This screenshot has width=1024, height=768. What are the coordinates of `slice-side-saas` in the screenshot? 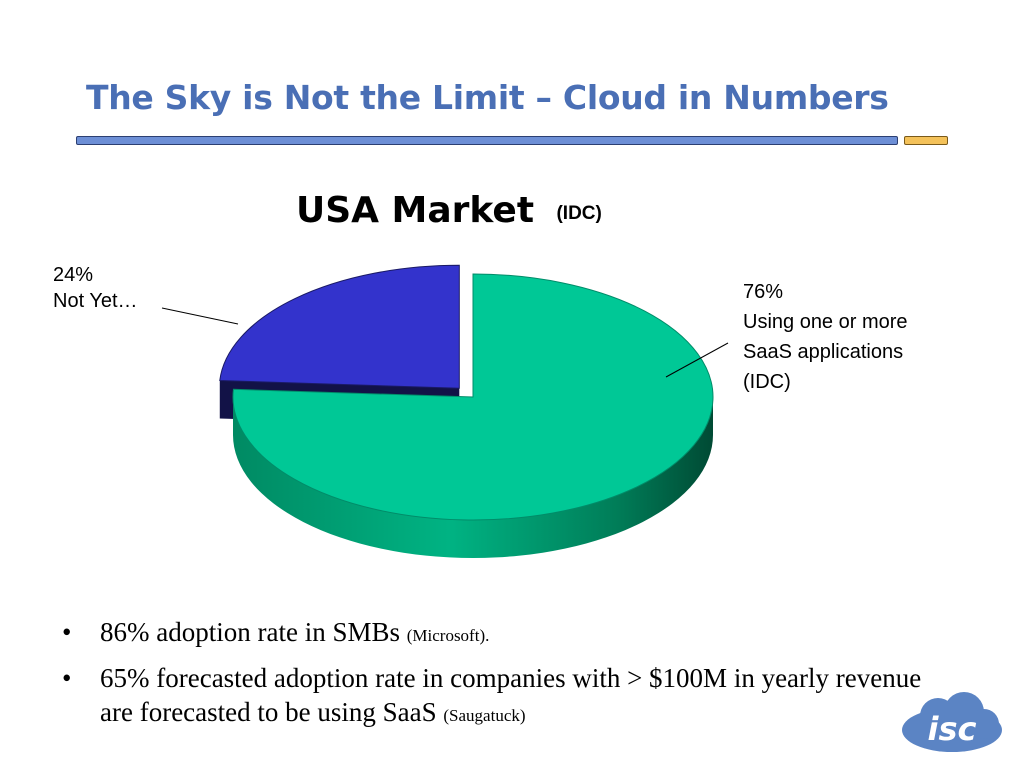 It's located at (473, 477).